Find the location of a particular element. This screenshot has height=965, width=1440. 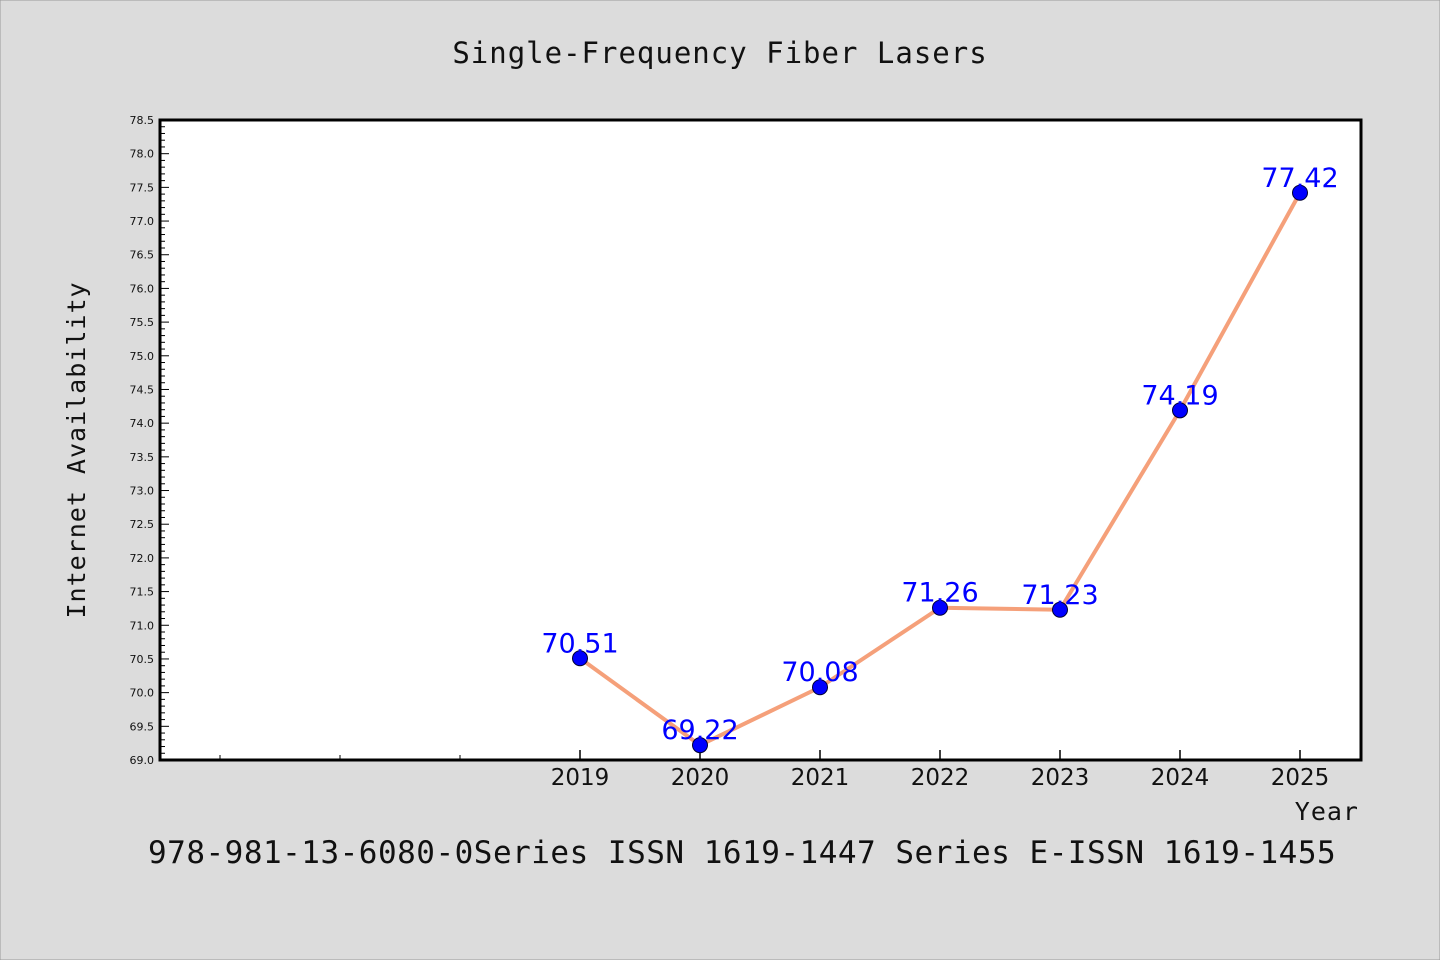

y-tick-label: 76.0 is located at coordinates (142, 288).